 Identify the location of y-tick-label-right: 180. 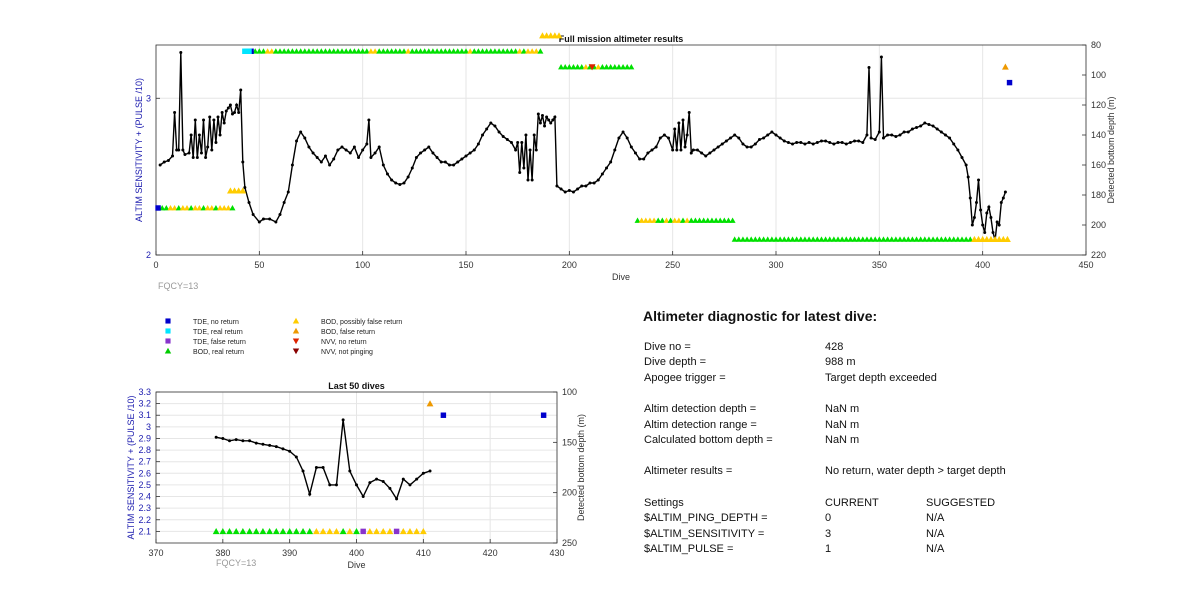
(1098, 195).